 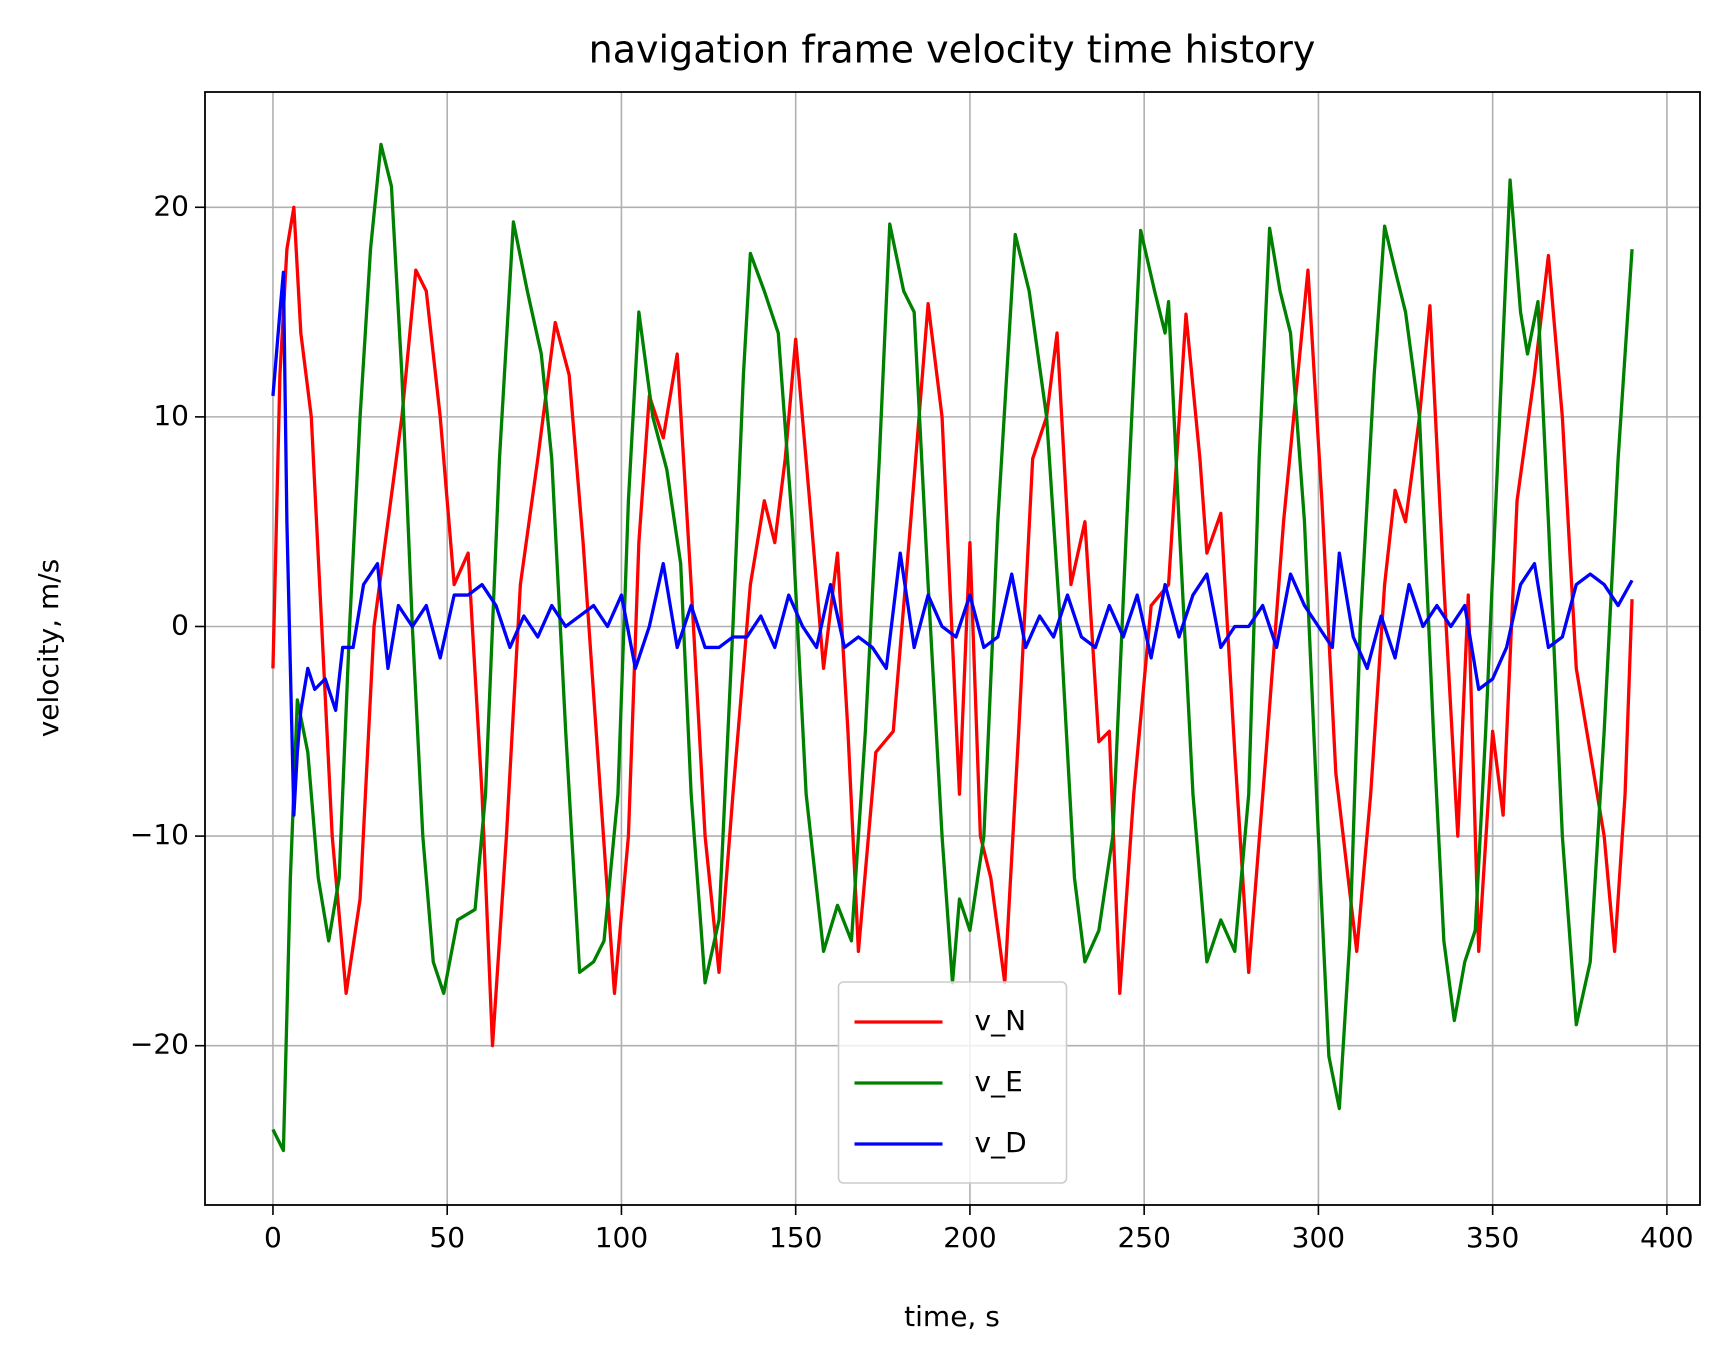 I want to click on x-tick-label: 300, so click(x=1318, y=1237).